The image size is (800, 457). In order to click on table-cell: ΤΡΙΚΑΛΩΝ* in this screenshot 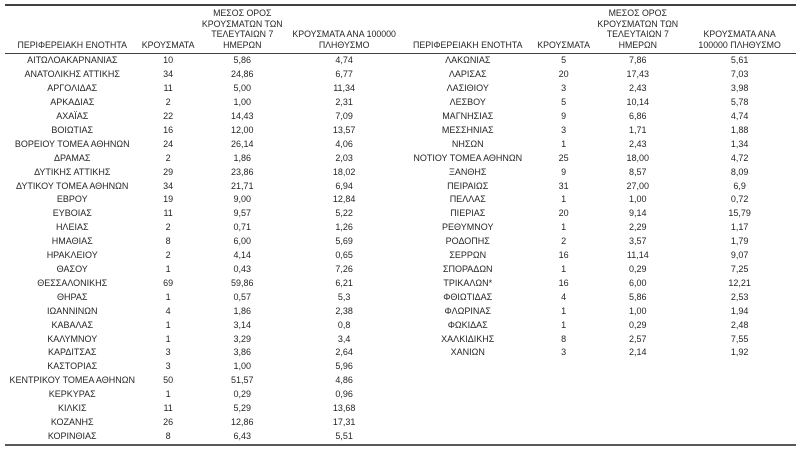, I will do `click(468, 282)`.